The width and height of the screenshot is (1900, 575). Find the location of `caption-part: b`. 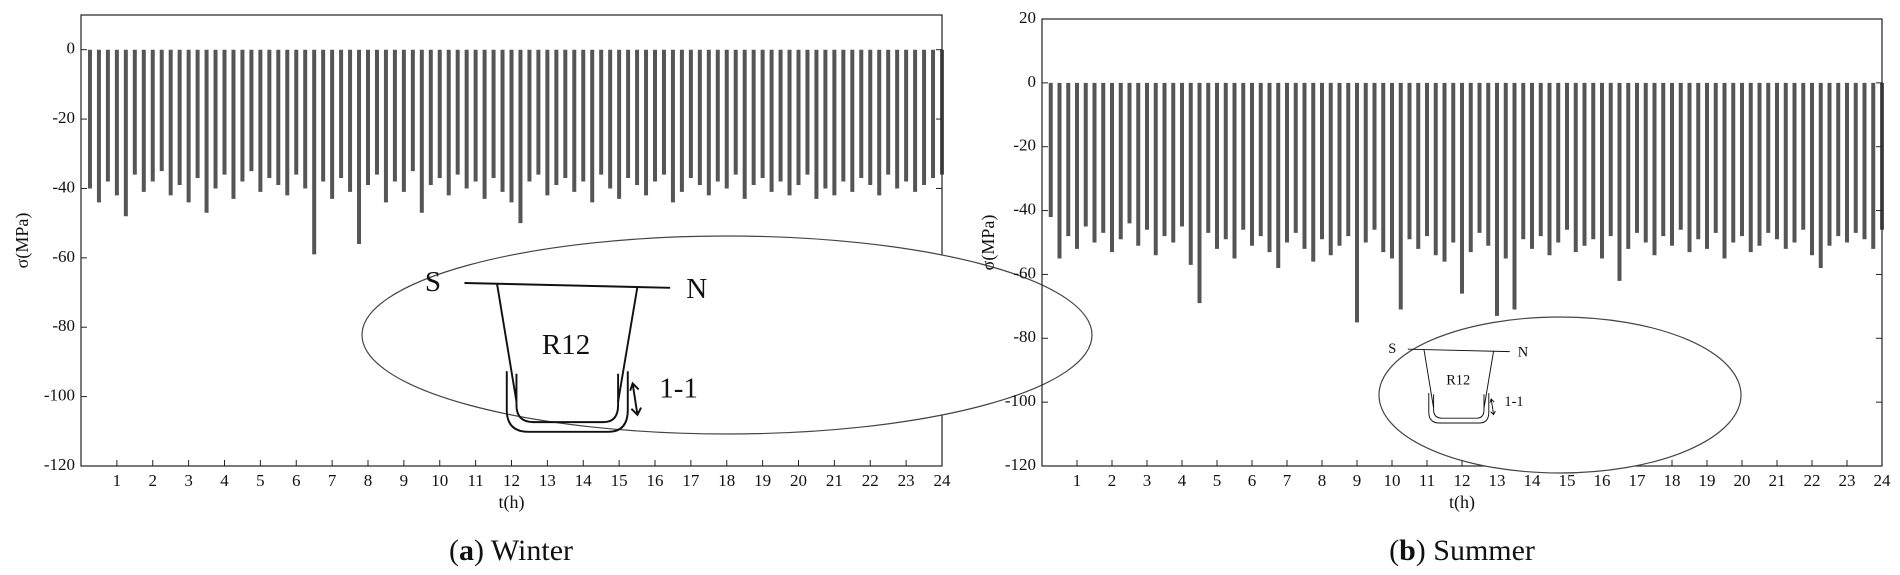

caption-part: b is located at coordinates (1407, 550).